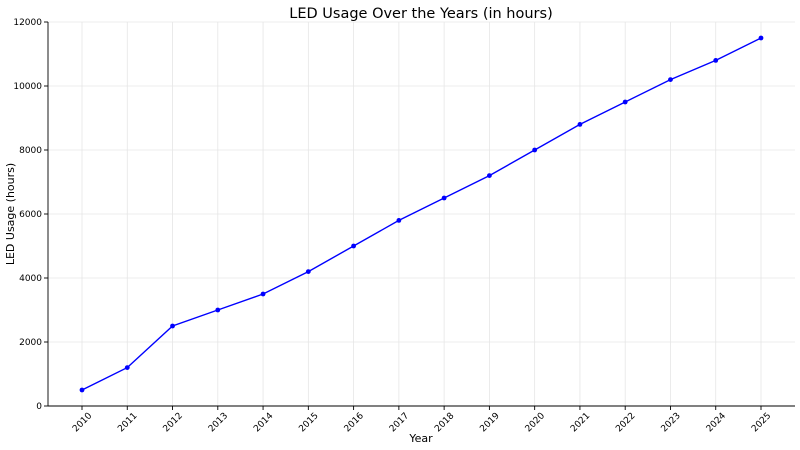 Image resolution: width=800 pixels, height=450 pixels. What do you see at coordinates (263, 422) in the screenshot?
I see `x-tick-label: 2014` at bounding box center [263, 422].